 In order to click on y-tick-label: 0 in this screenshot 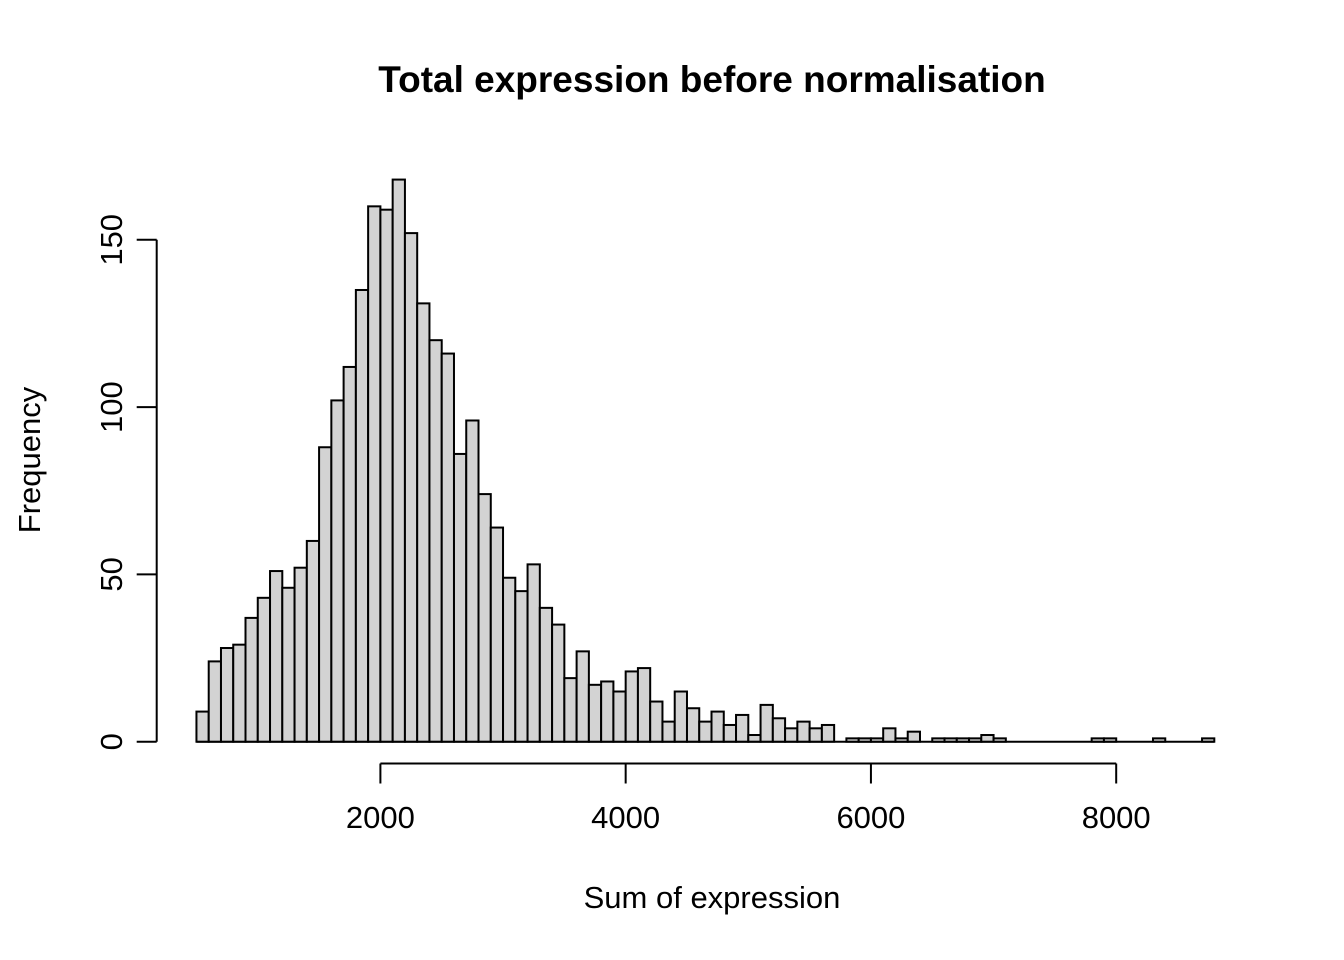, I will do `click(111, 741)`.